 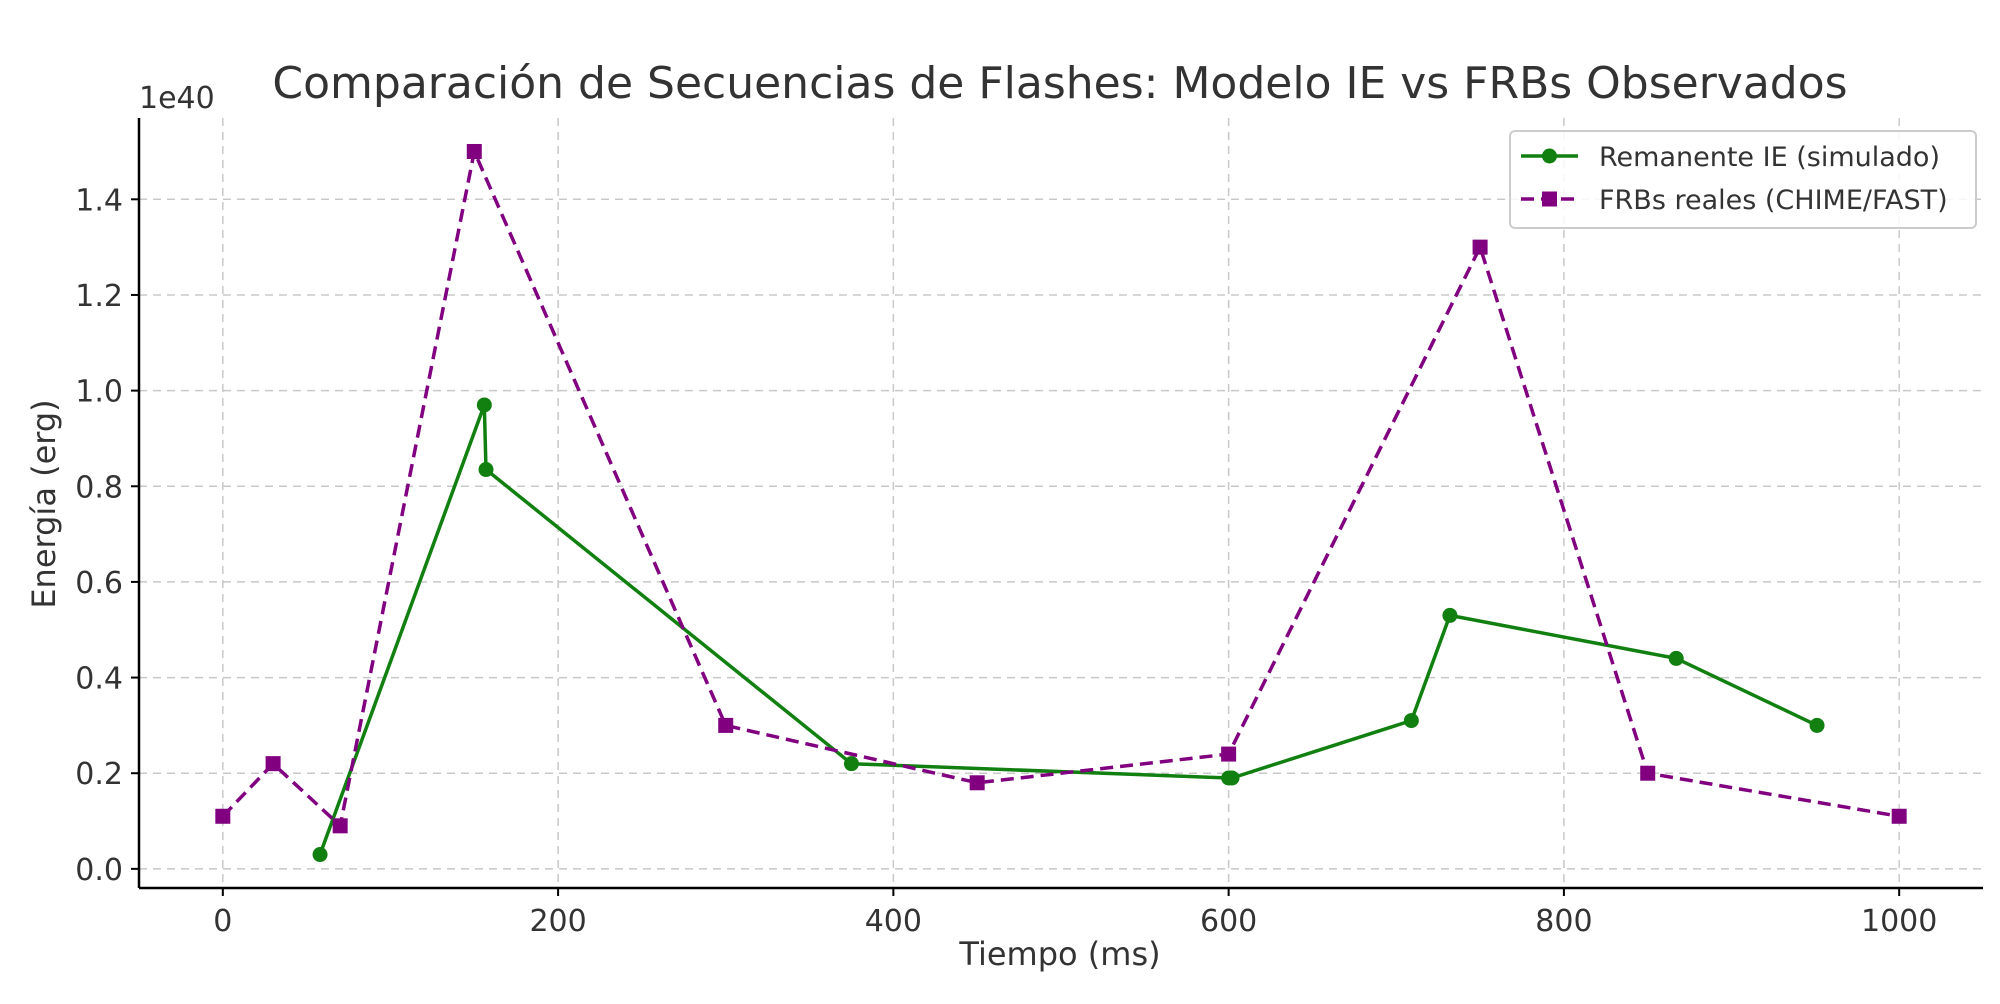 What do you see at coordinates (99, 870) in the screenshot?
I see `y-tick-label: 0.0` at bounding box center [99, 870].